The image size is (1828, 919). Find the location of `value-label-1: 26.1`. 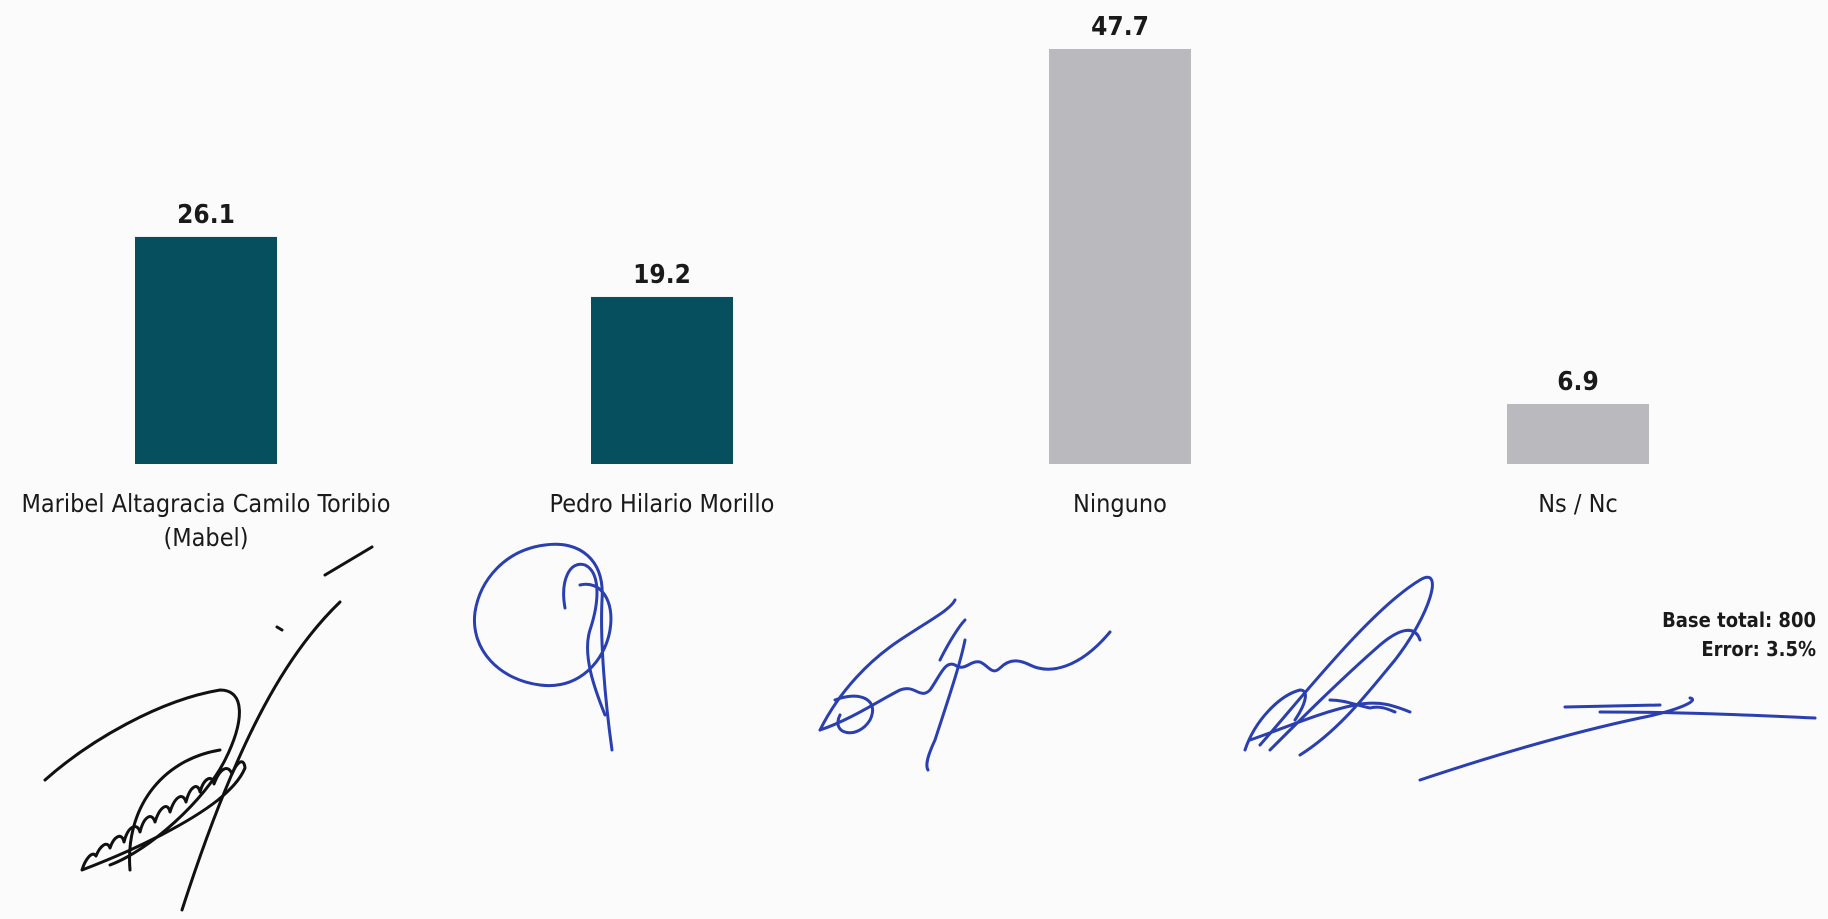

value-label-1: 26.1 is located at coordinates (206, 215).